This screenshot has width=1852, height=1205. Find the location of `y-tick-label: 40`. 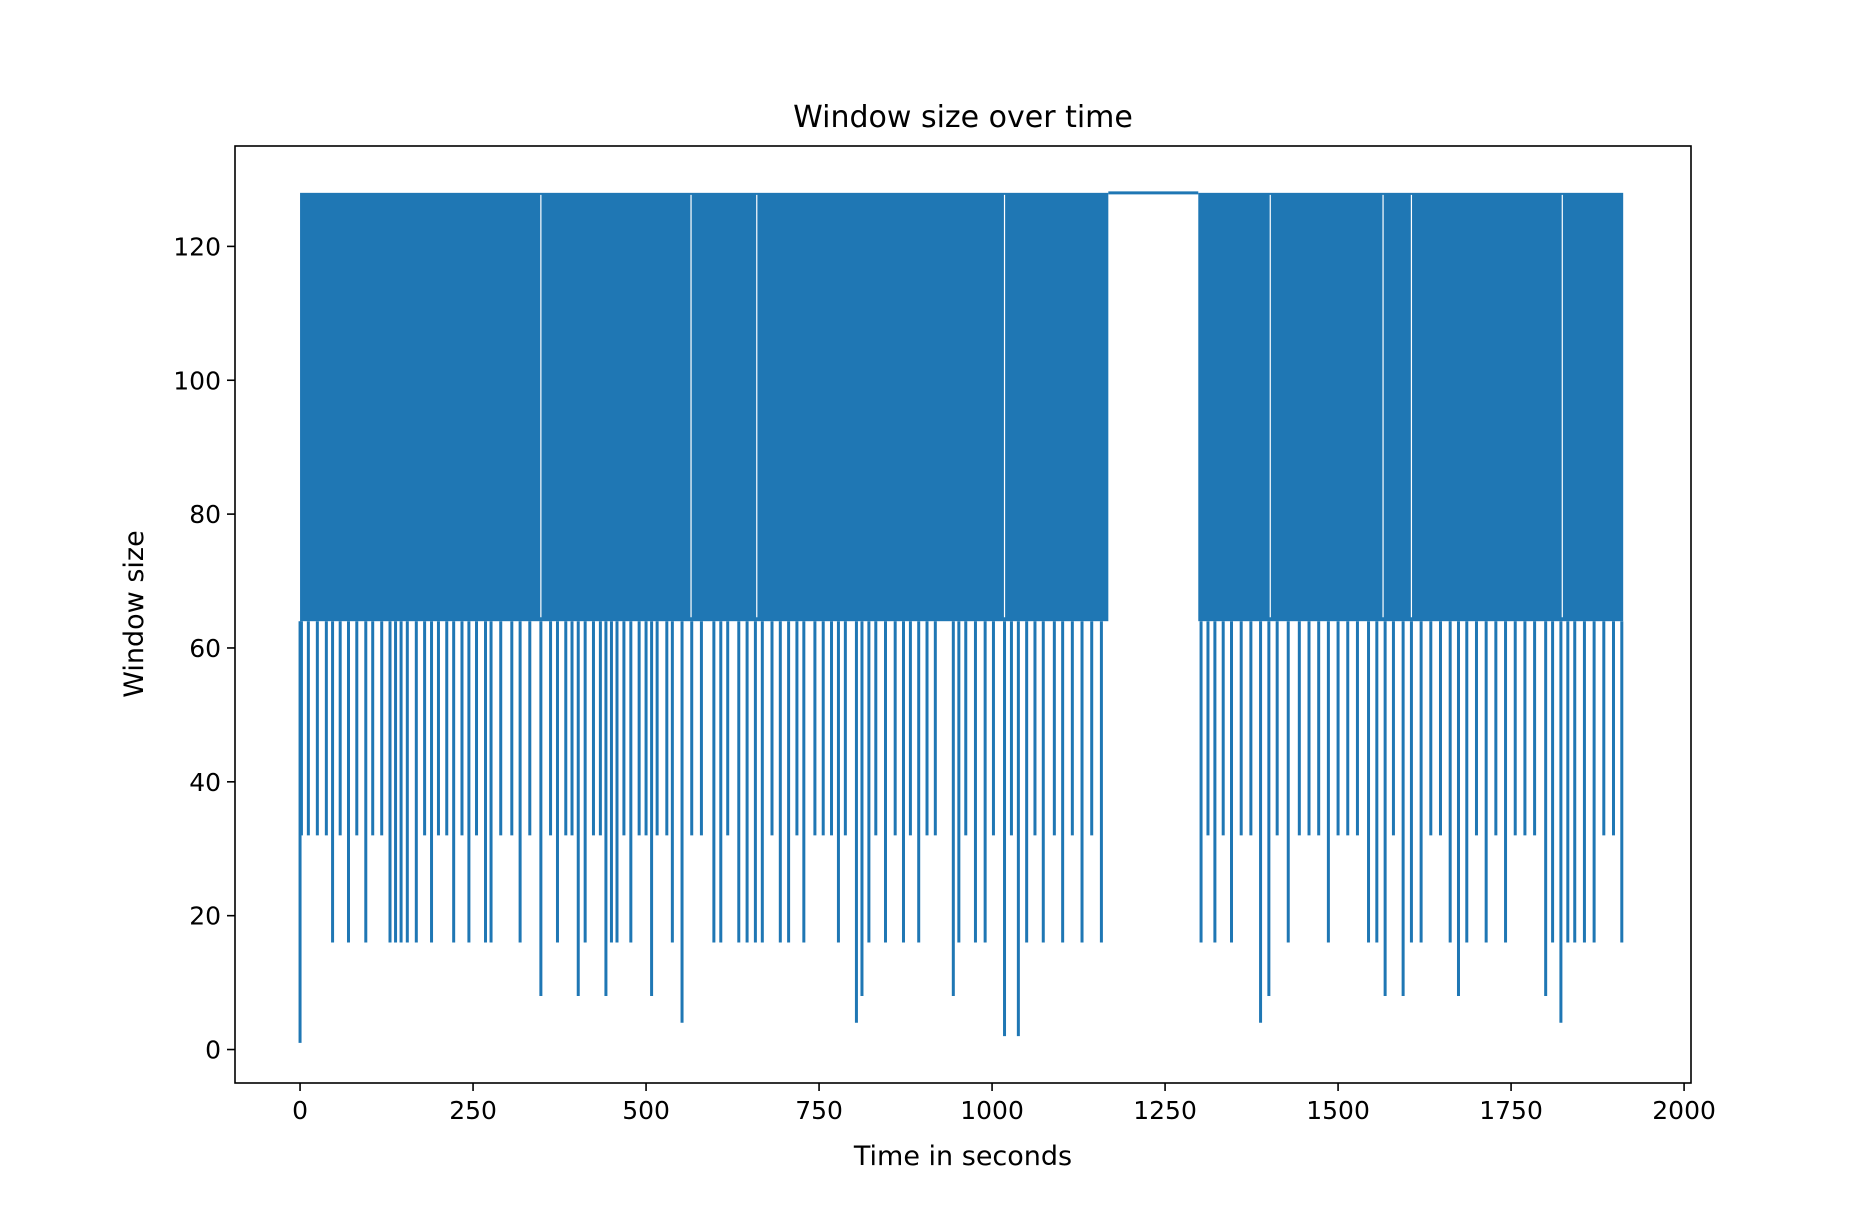

y-tick-label: 40 is located at coordinates (205, 782).